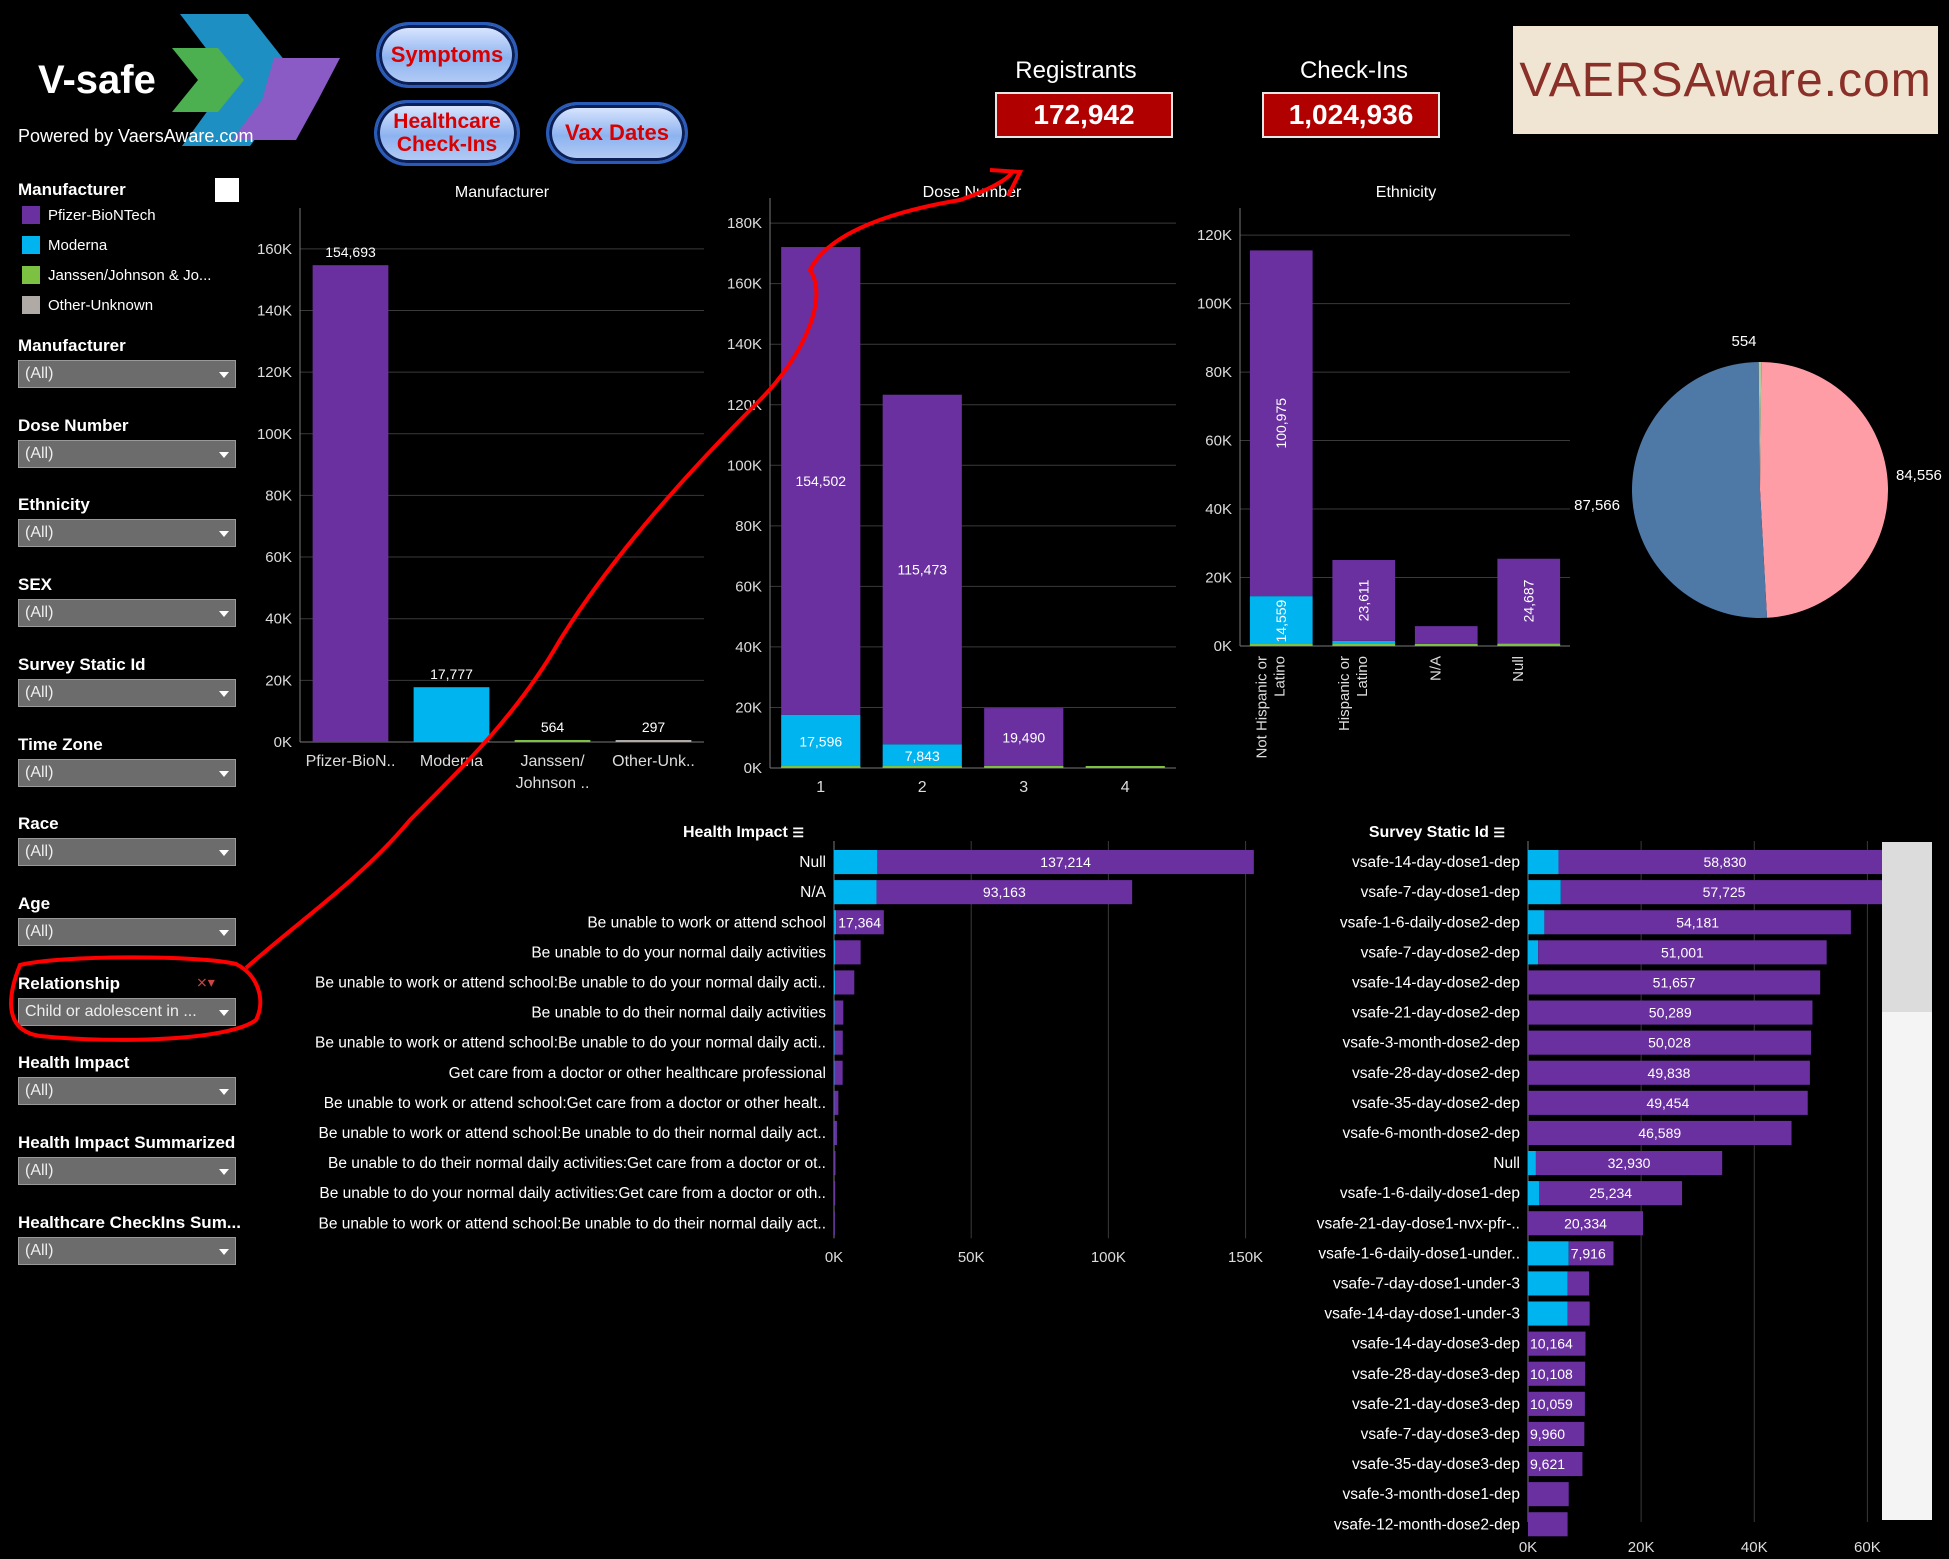 This screenshot has height=1559, width=1949. What do you see at coordinates (1551, 1404) in the screenshot?
I see `bar-value-label: 10,059` at bounding box center [1551, 1404].